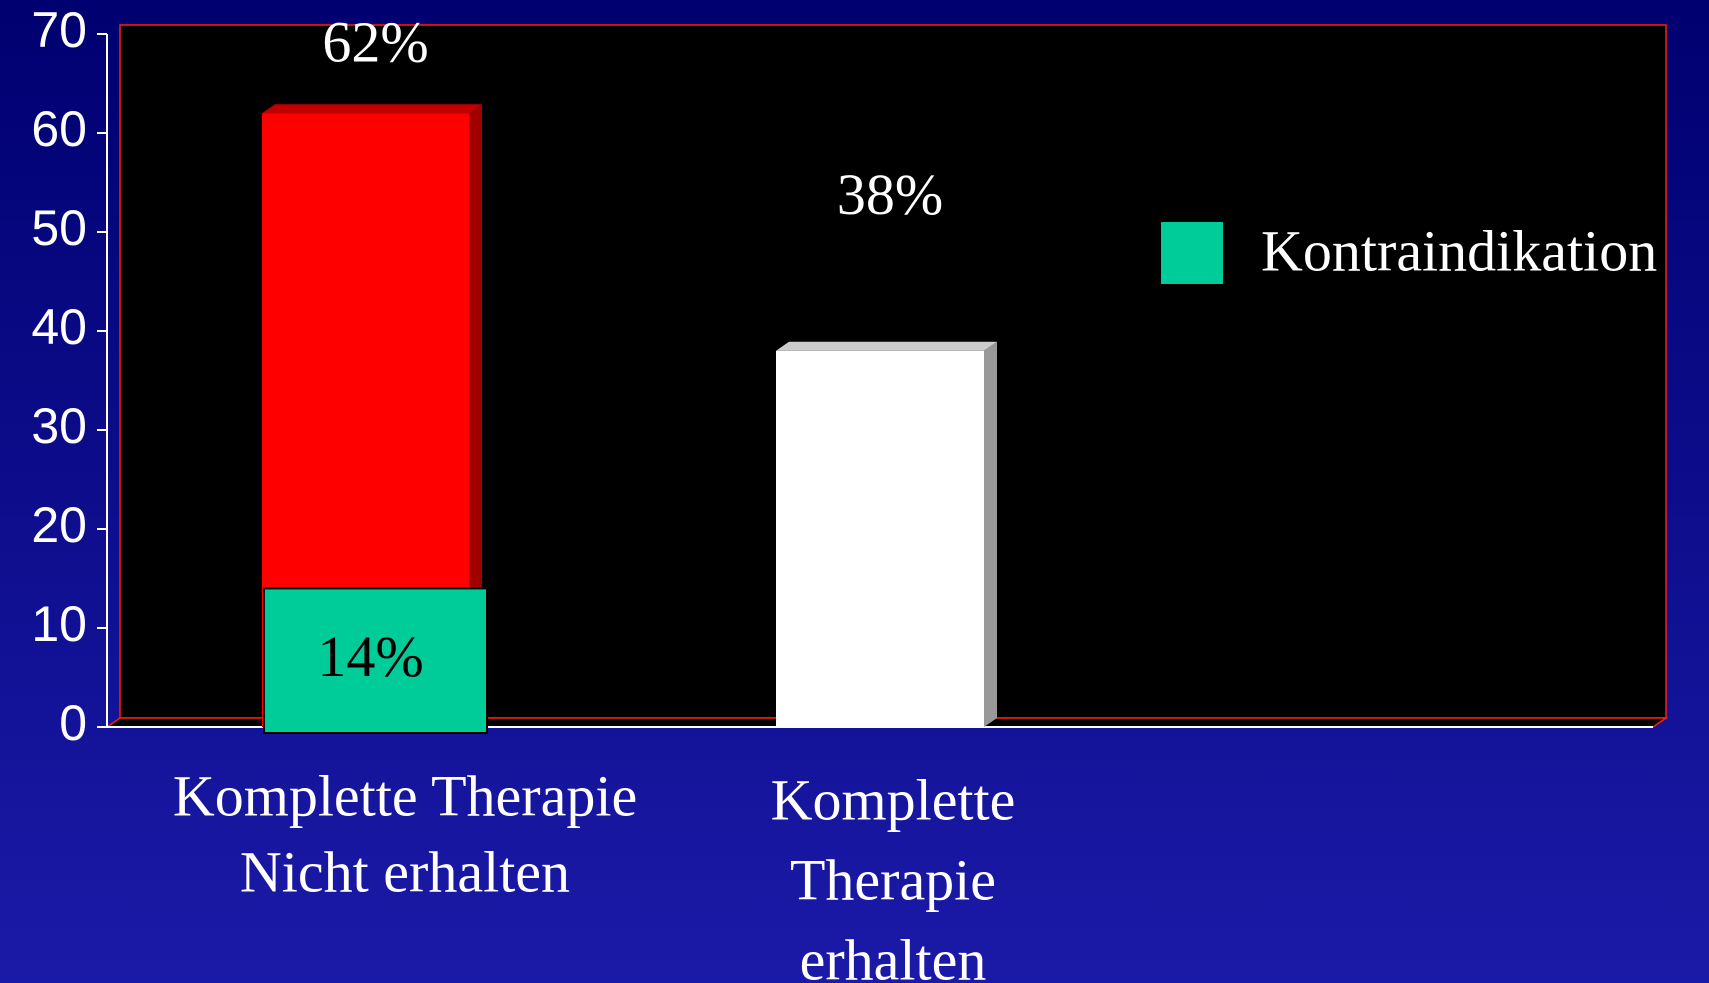 This screenshot has width=1709, height=983. What do you see at coordinates (59, 525) in the screenshot?
I see `y-tick-label: 20` at bounding box center [59, 525].